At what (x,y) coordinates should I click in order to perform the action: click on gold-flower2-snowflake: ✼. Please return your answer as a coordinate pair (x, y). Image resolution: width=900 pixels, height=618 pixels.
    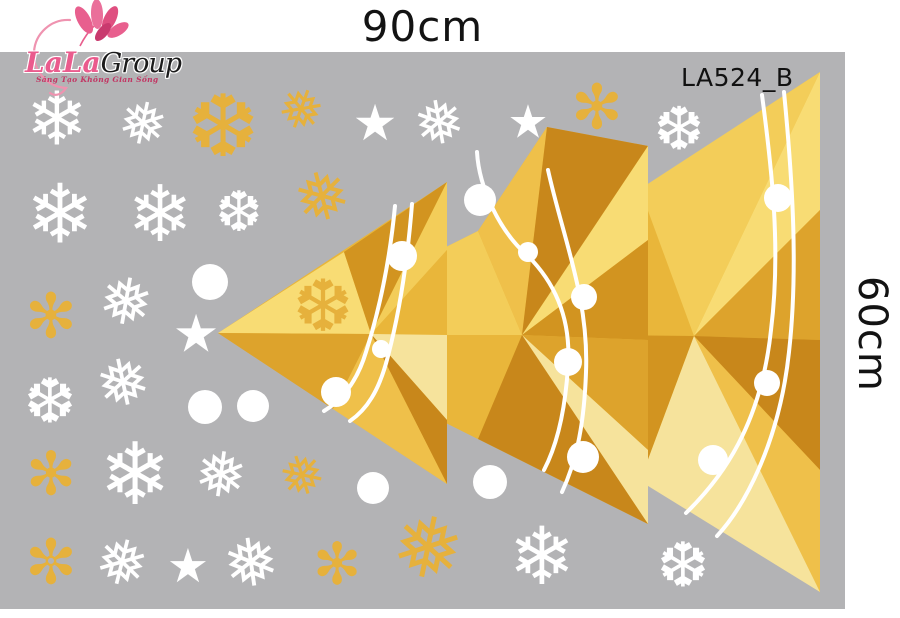
    Looking at the image, I should click on (51, 561).